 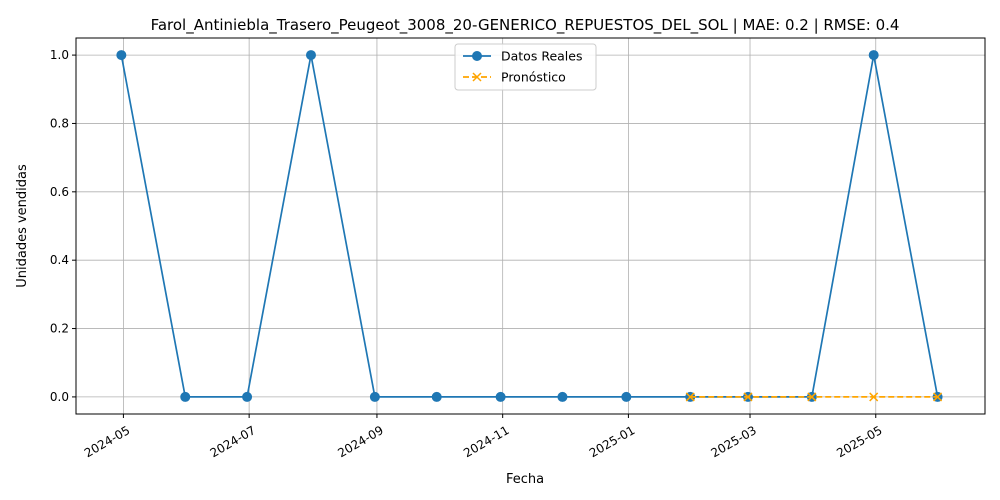 What do you see at coordinates (59, 329) in the screenshot?
I see `y-tick-label: 0.2` at bounding box center [59, 329].